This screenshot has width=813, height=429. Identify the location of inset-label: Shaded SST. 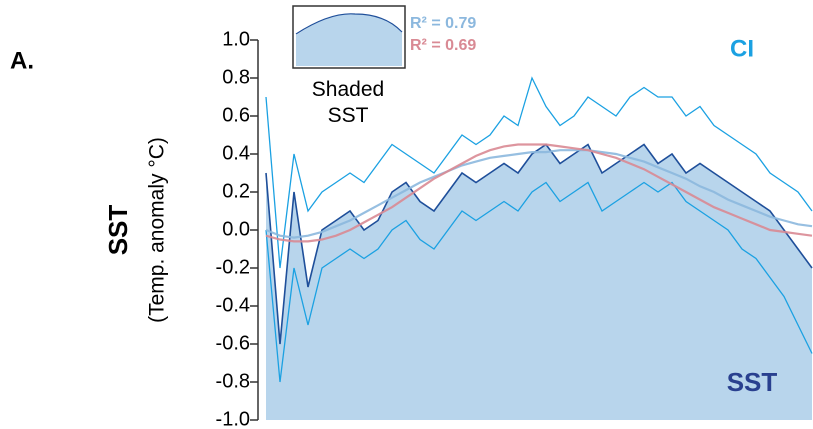
(348, 102).